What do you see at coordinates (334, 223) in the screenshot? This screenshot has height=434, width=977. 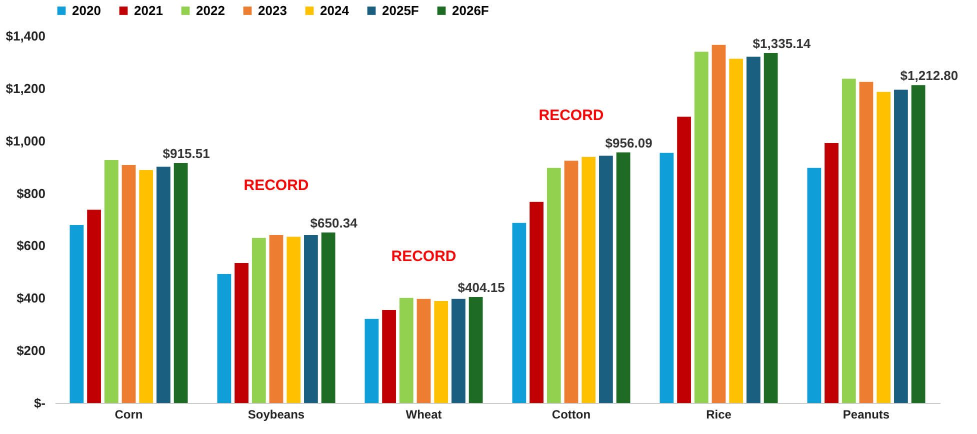 I see `data-label: $650.34` at bounding box center [334, 223].